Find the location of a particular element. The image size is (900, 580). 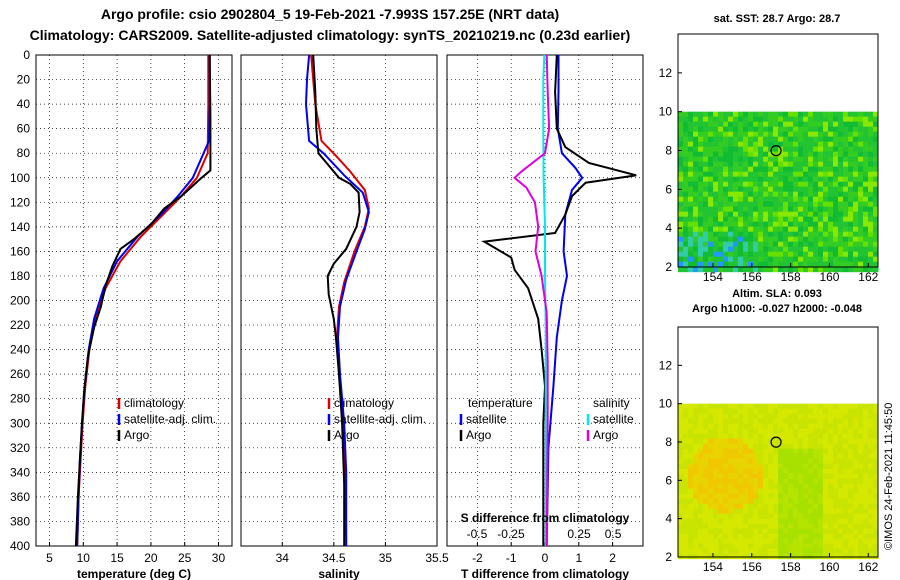

sst-map-xtick-label: 158 is located at coordinates (791, 277).